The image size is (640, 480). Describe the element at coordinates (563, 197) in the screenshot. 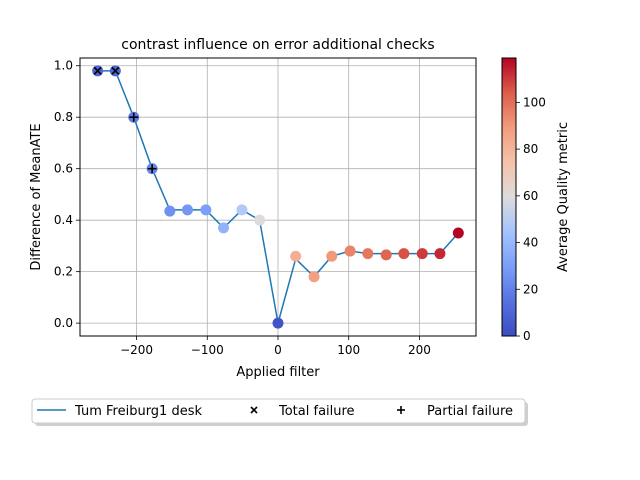

I see `colorbar-label: Average Quality metric` at that location.